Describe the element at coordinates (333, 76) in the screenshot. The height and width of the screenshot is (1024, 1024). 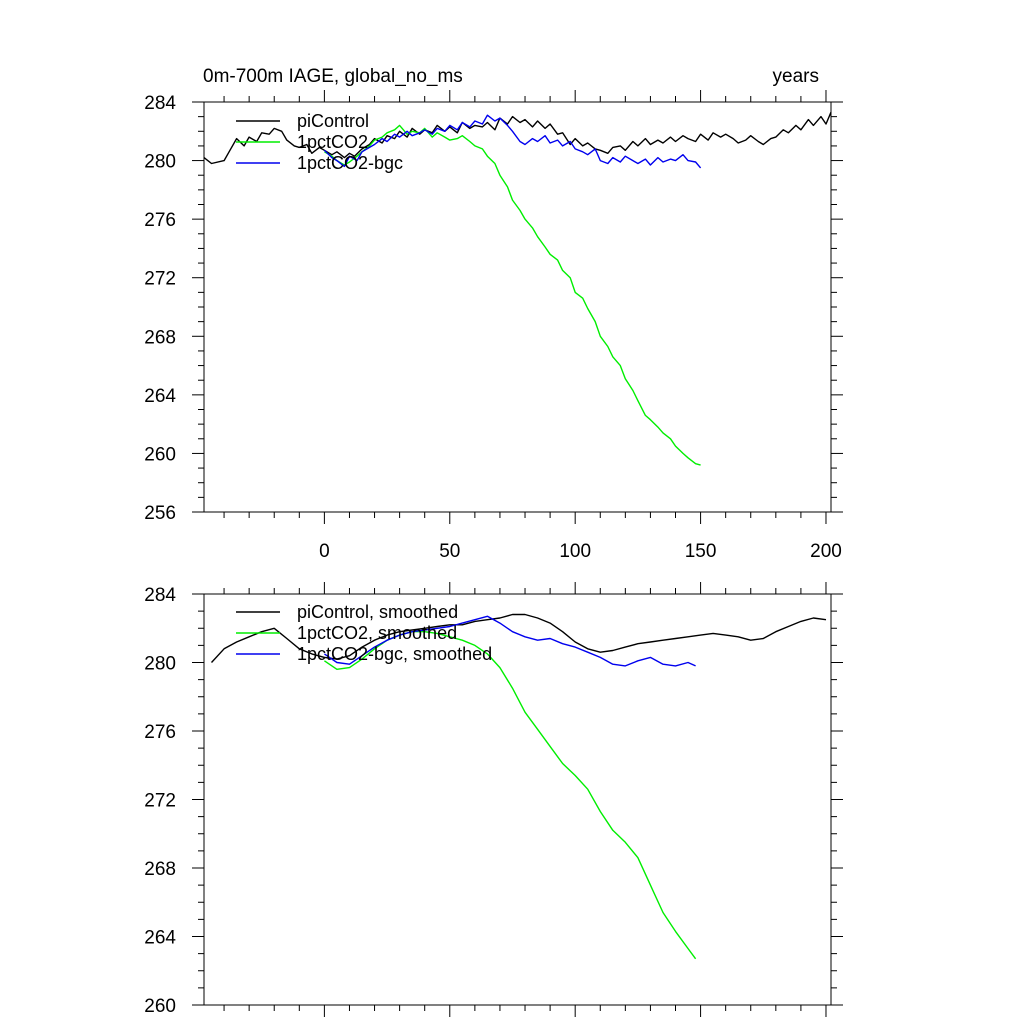
I see `top-chart-title: 0m-700m IAGE, global_no_ms` at that location.